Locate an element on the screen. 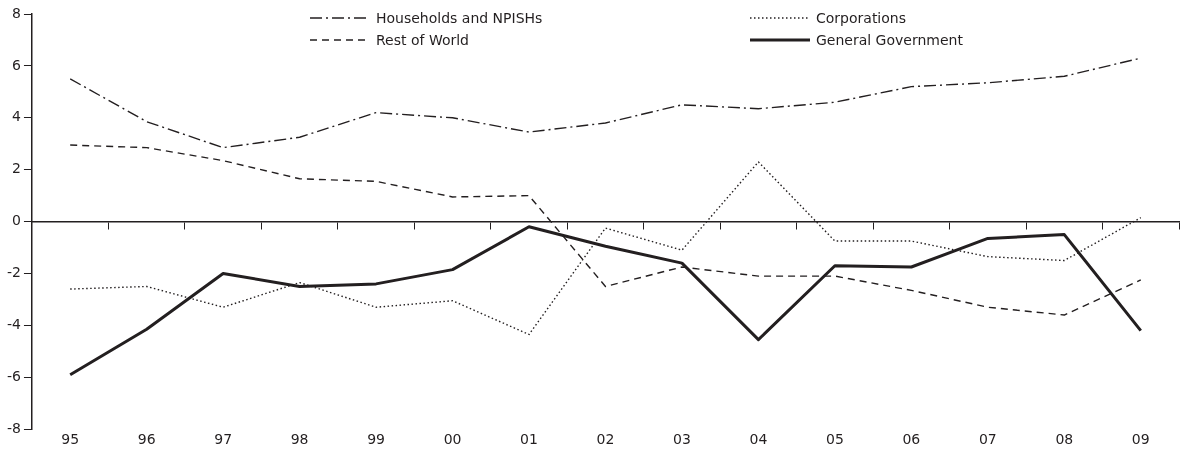 The height and width of the screenshot is (456, 1193). y-tick-label: -6 is located at coordinates (14, 375).